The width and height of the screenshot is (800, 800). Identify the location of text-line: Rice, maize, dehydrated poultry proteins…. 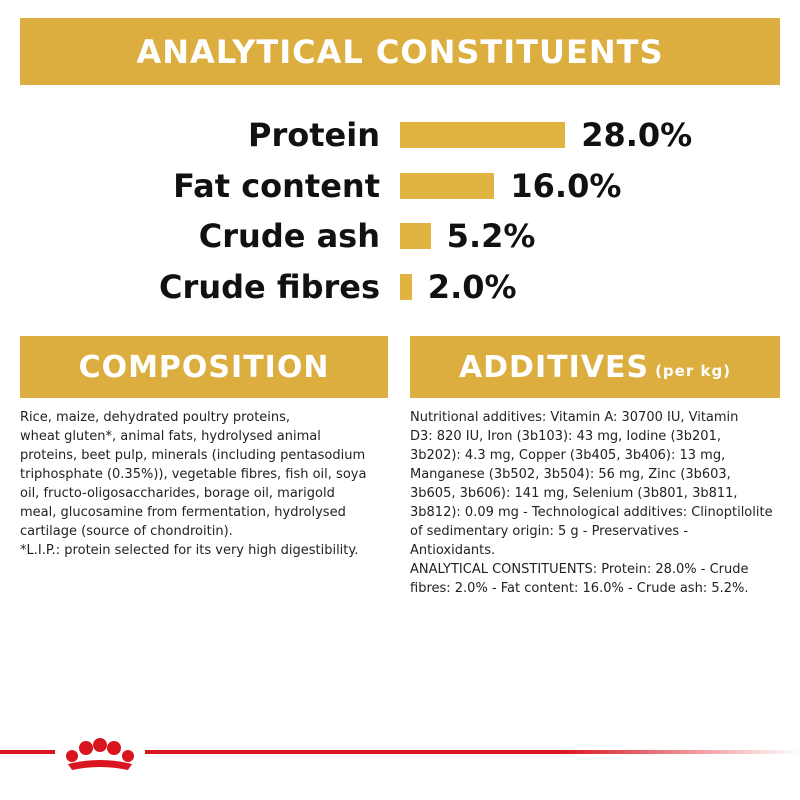
(155, 417).